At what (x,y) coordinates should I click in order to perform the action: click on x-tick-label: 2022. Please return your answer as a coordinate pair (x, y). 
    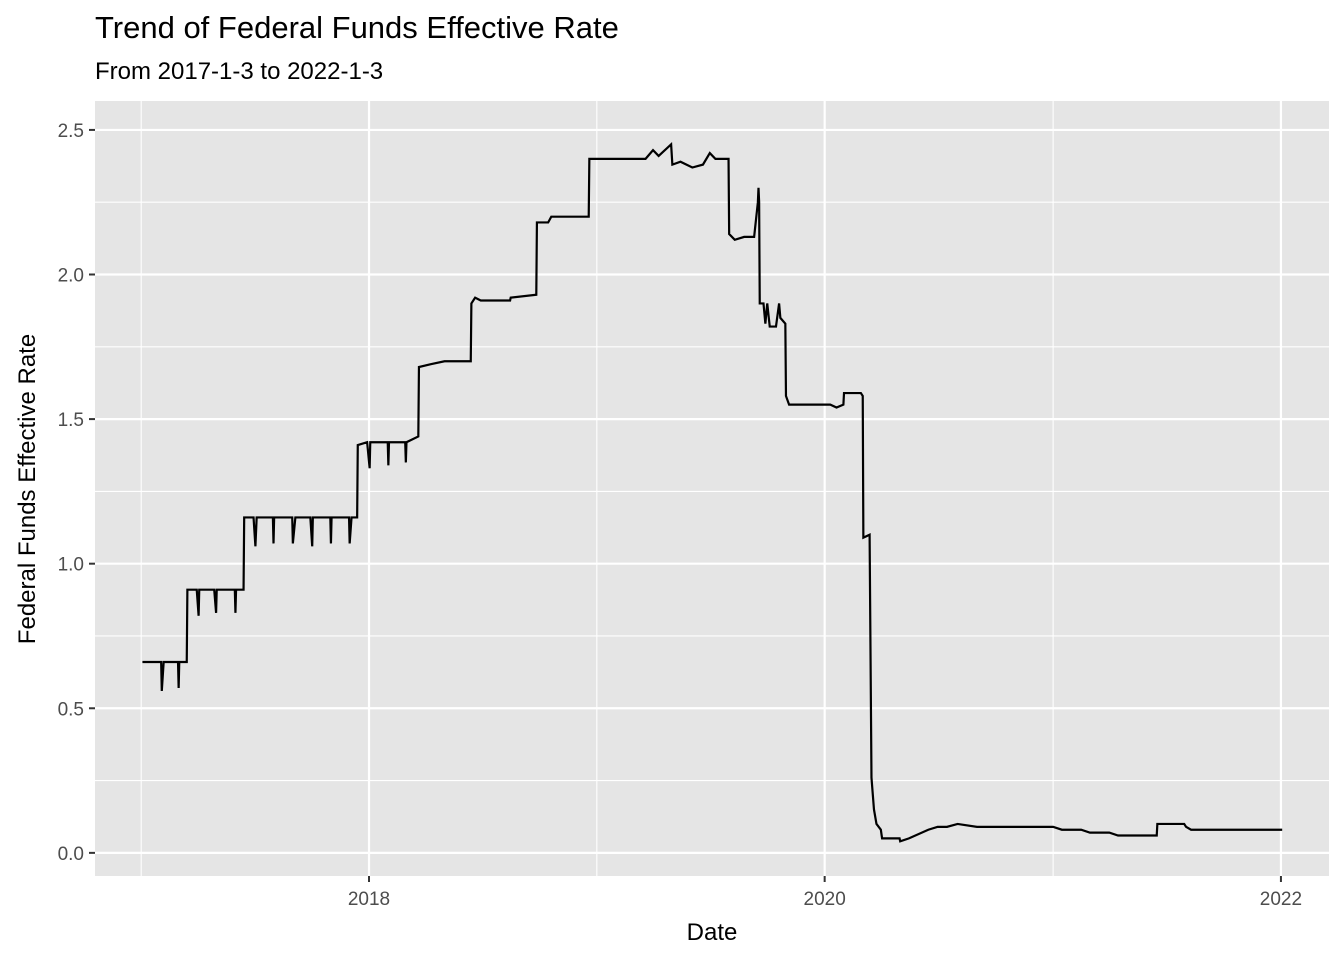
    Looking at the image, I should click on (1281, 899).